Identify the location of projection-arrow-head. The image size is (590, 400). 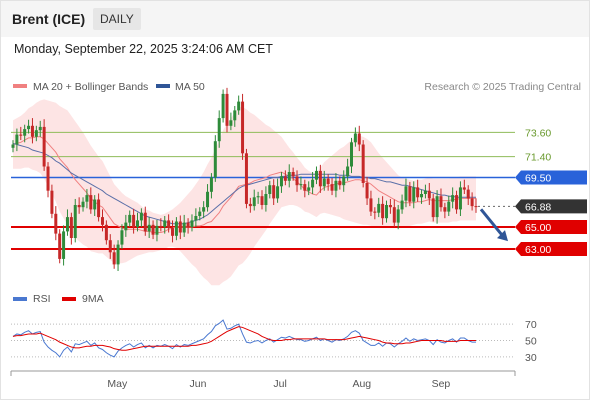
(502, 236).